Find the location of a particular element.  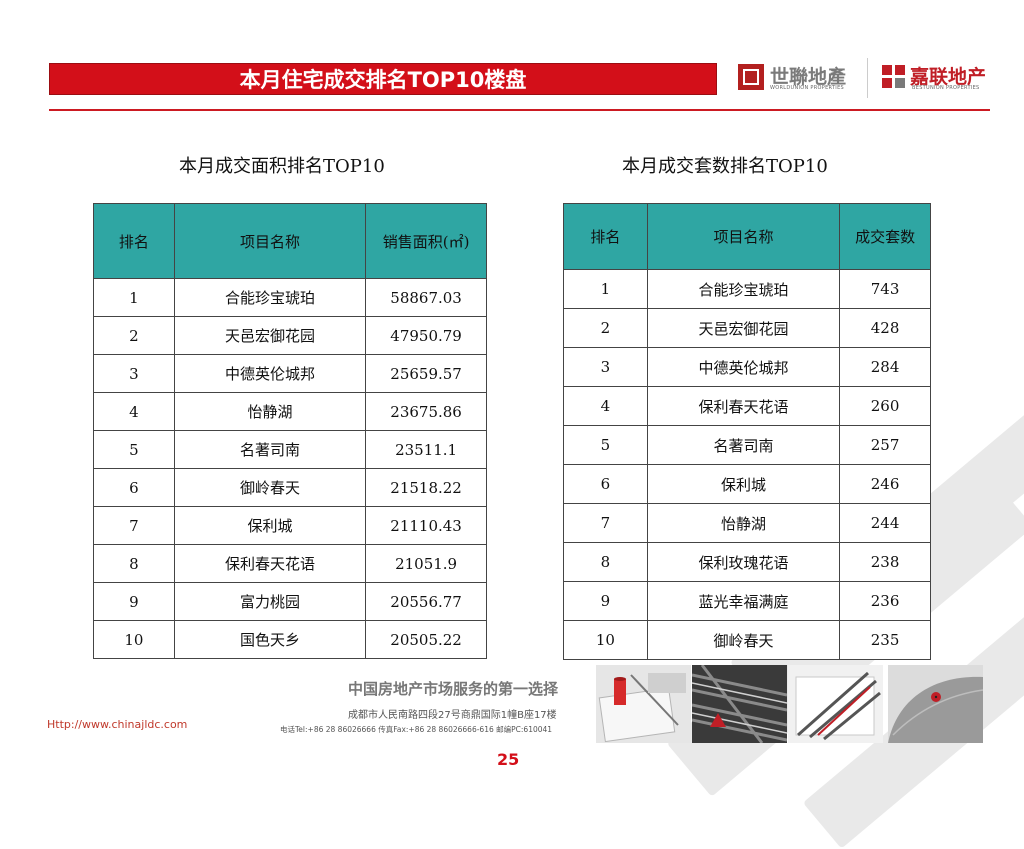

project-cell: 富力桃园 is located at coordinates (270, 601).